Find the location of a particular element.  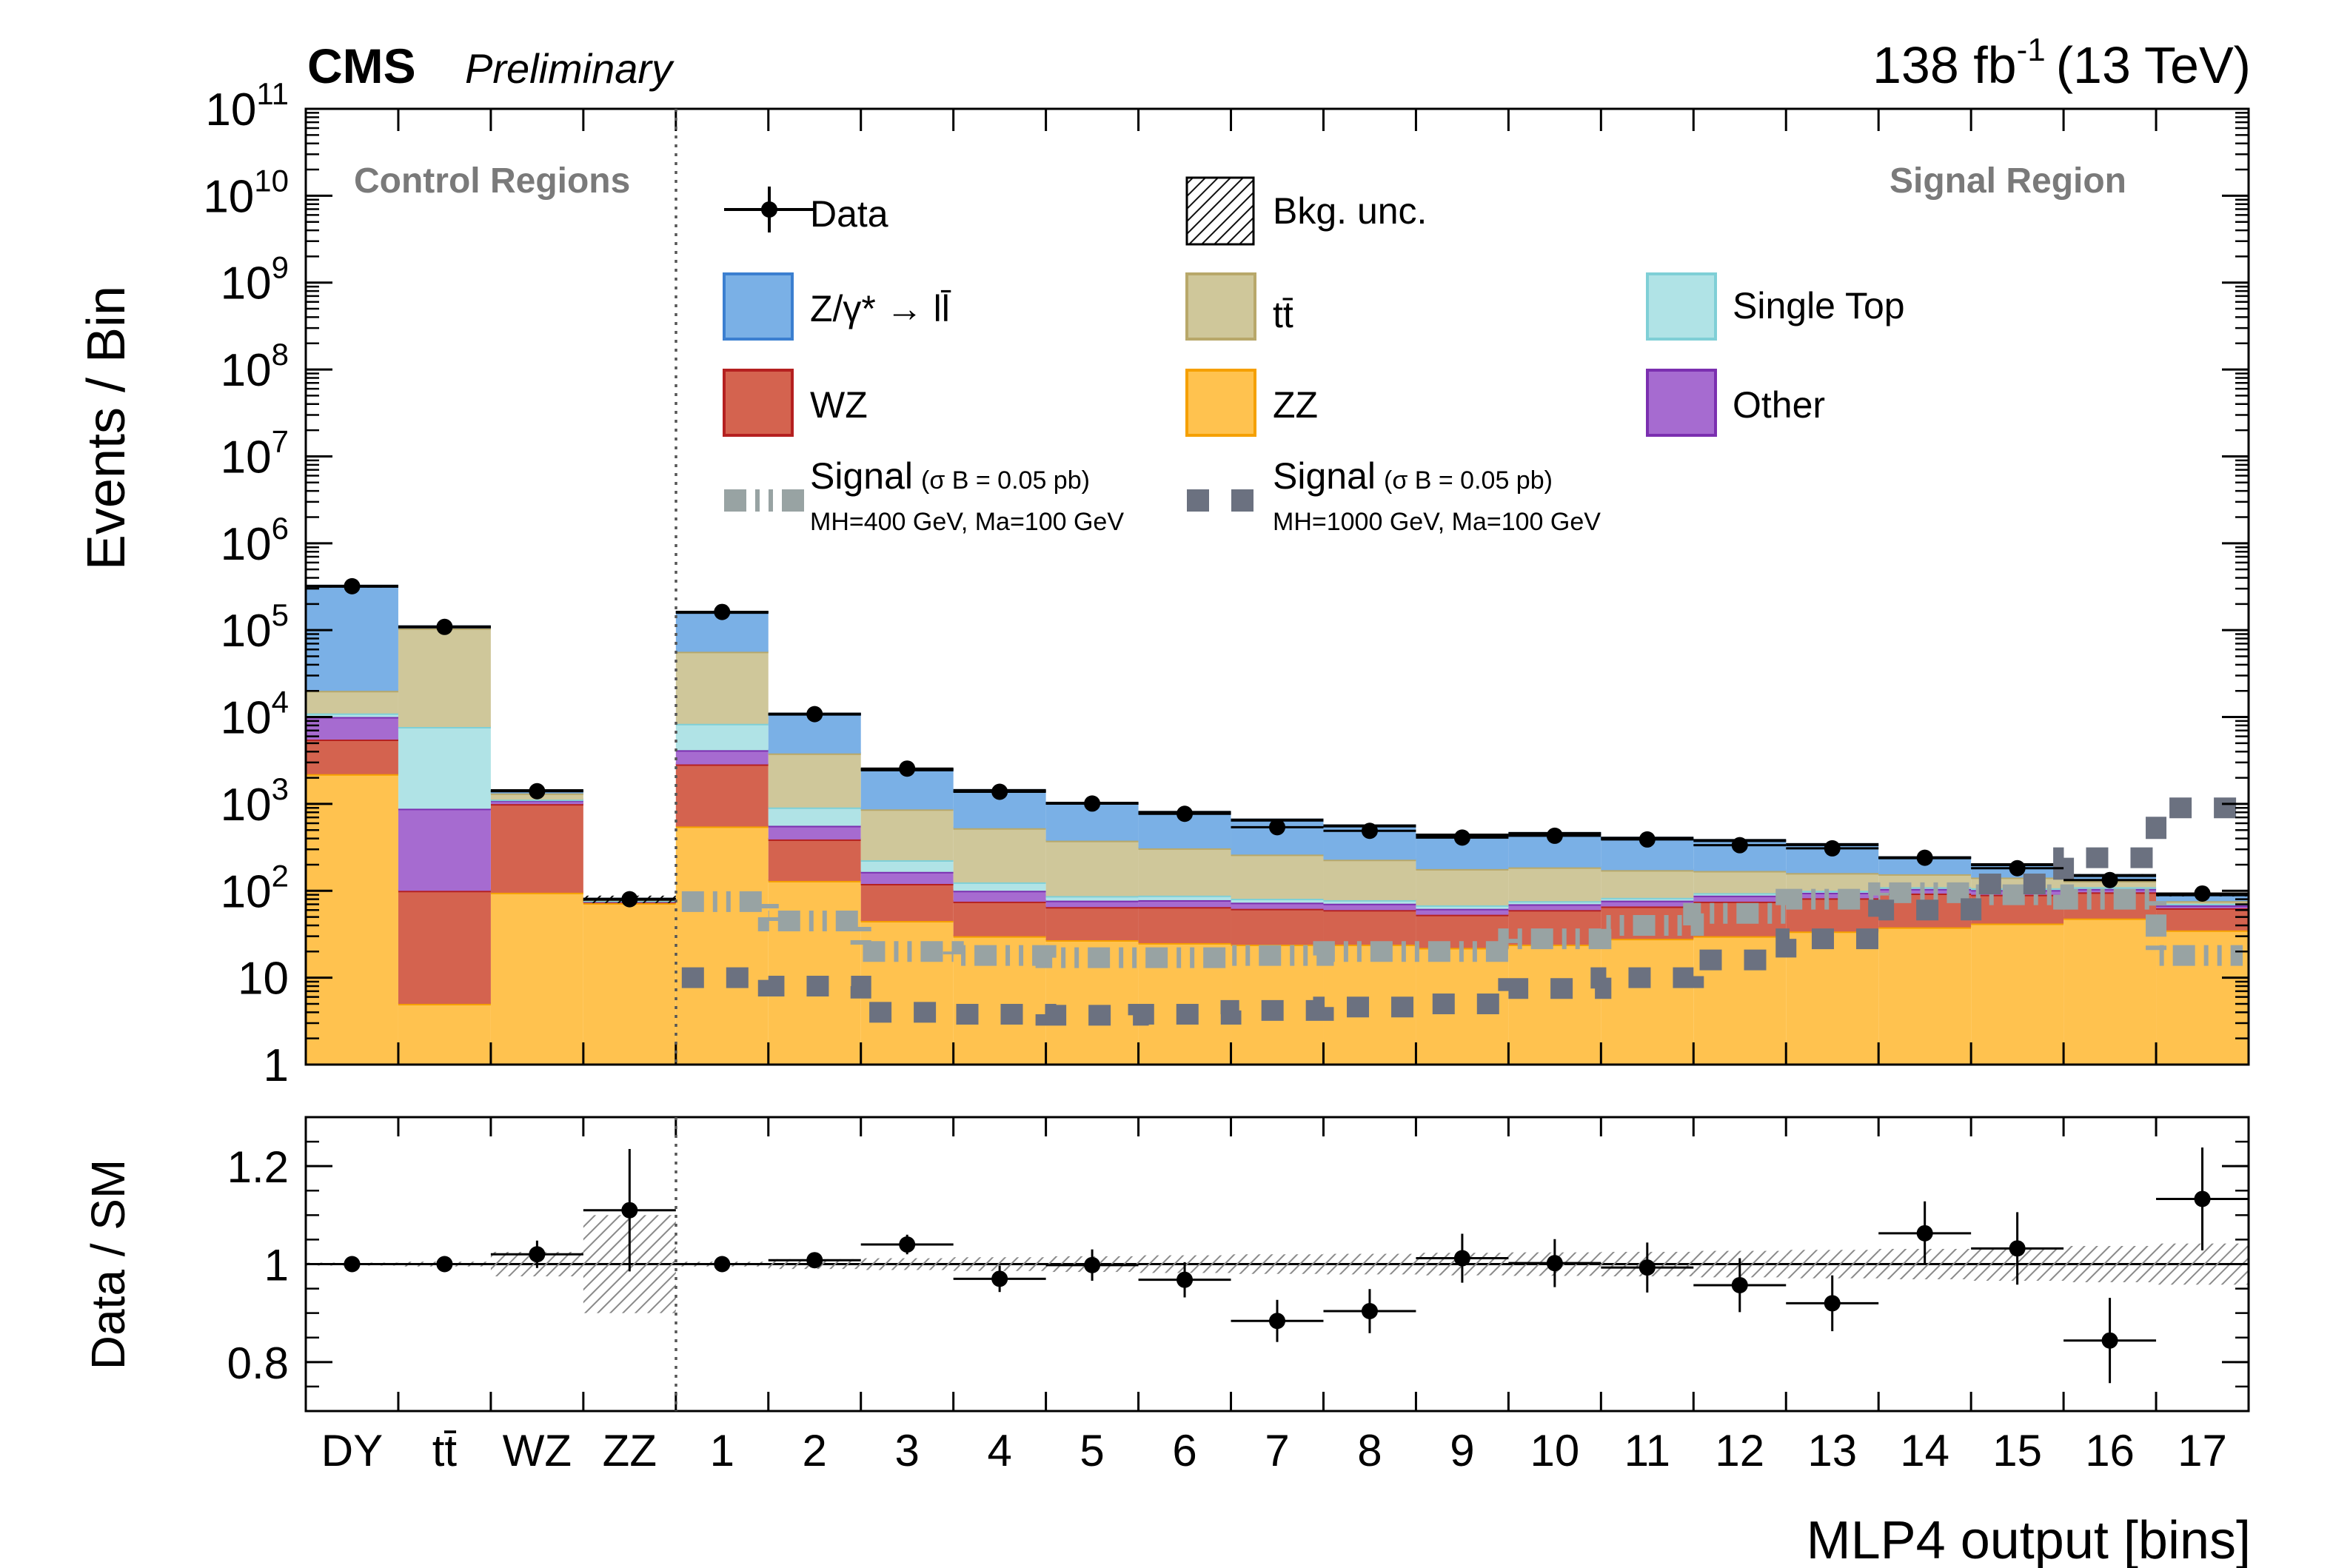

legend-unc: Bkg. unc. is located at coordinates (1306, 211).